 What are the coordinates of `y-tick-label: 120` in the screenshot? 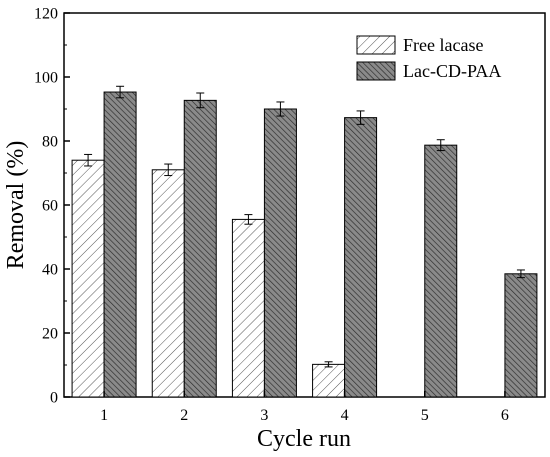 It's located at (46, 14).